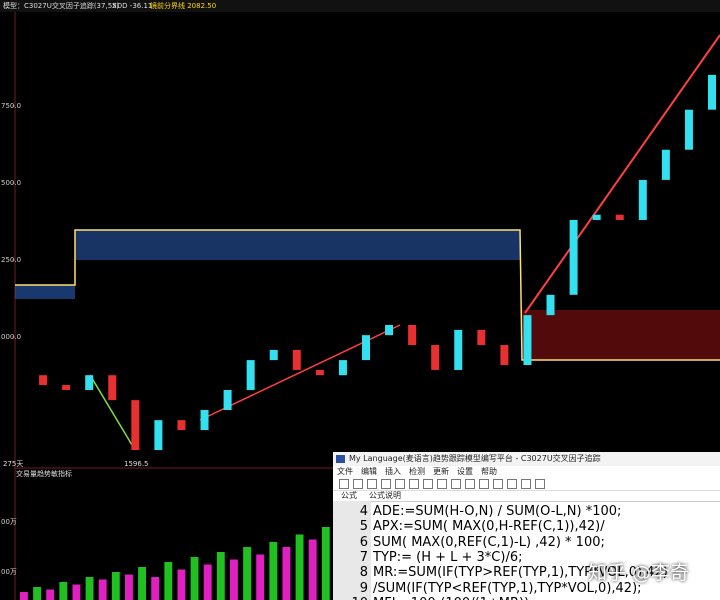  What do you see at coordinates (465, 471) in the screenshot?
I see `menu-item: 设置` at bounding box center [465, 471].